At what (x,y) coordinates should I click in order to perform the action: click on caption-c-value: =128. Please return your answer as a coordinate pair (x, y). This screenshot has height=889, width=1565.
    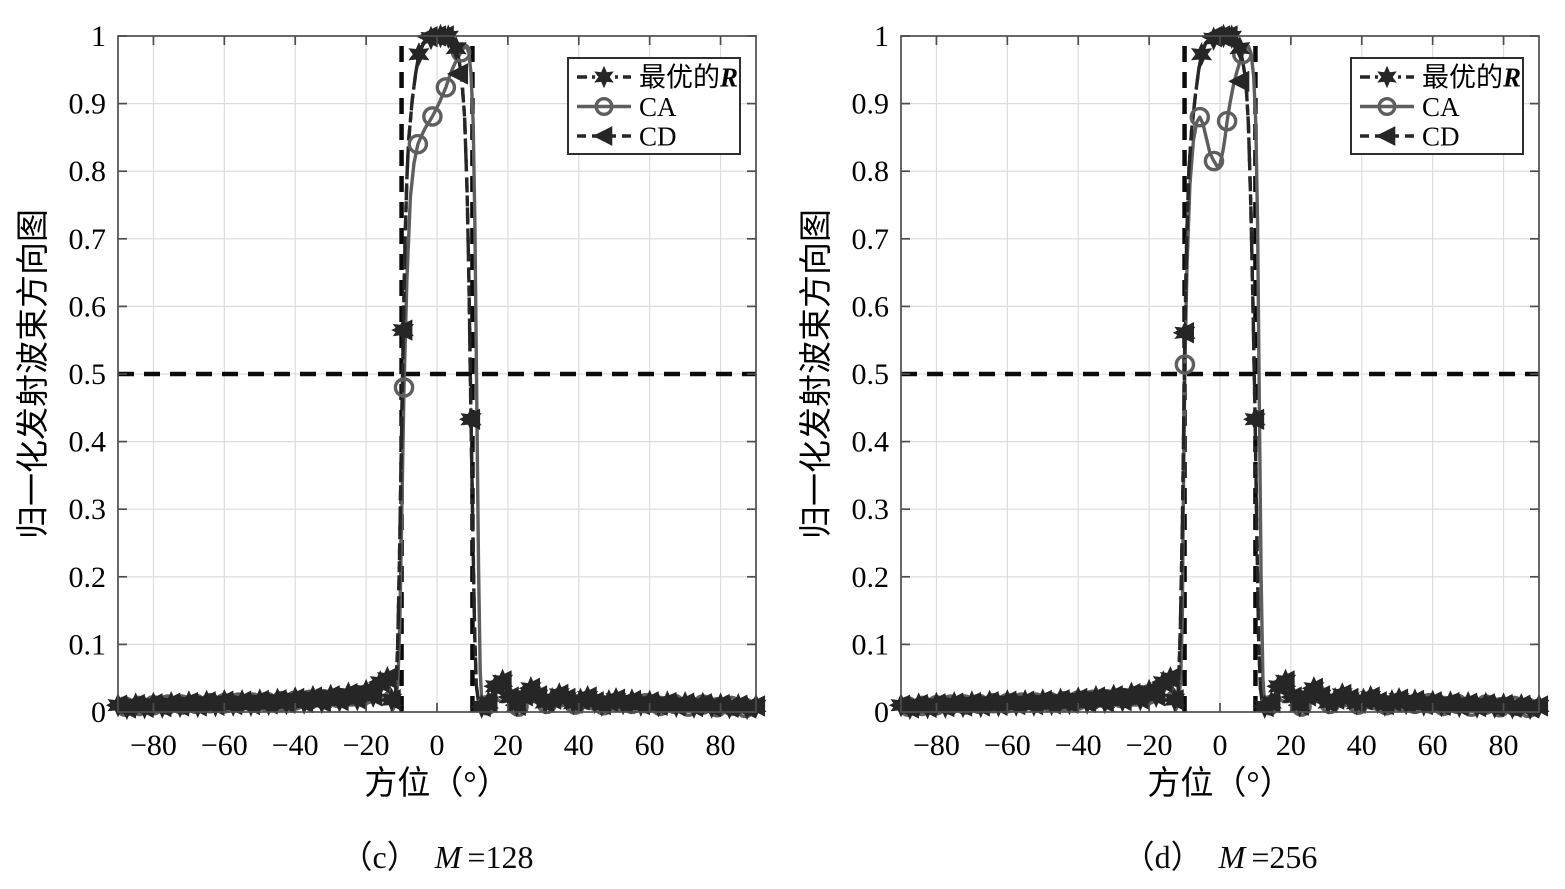
    Looking at the image, I should click on (500, 857).